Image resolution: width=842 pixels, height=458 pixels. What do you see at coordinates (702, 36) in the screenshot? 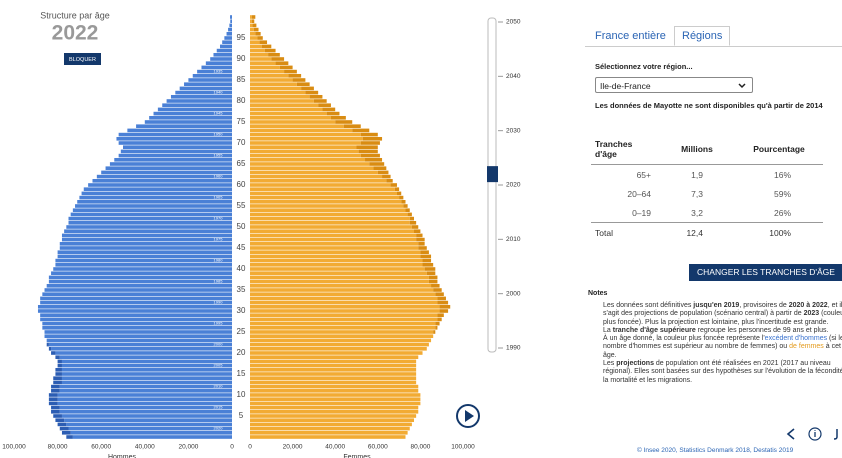
I see `tab-active: Régions` at bounding box center [702, 36].